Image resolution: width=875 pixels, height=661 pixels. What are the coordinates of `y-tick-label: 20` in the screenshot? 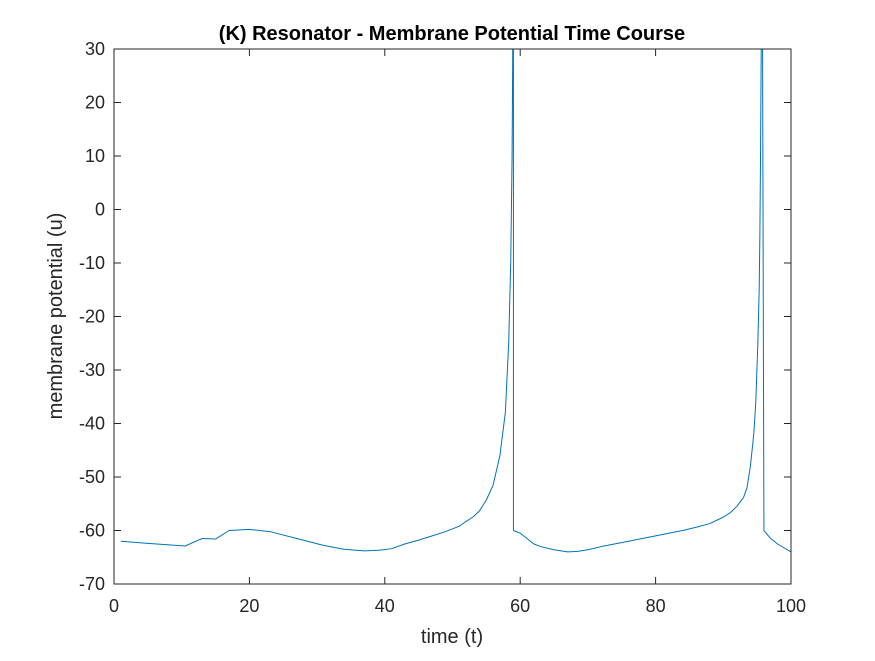 It's located at (95, 103).